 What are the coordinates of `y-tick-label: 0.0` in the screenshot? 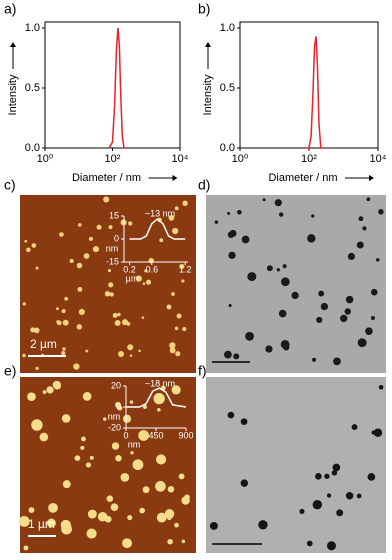 It's located at (32, 148).